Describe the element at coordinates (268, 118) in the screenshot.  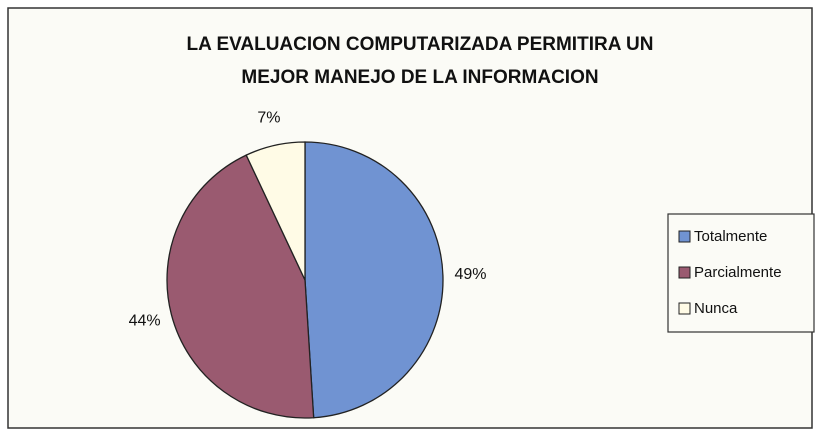
I see `data-label: 7%` at that location.